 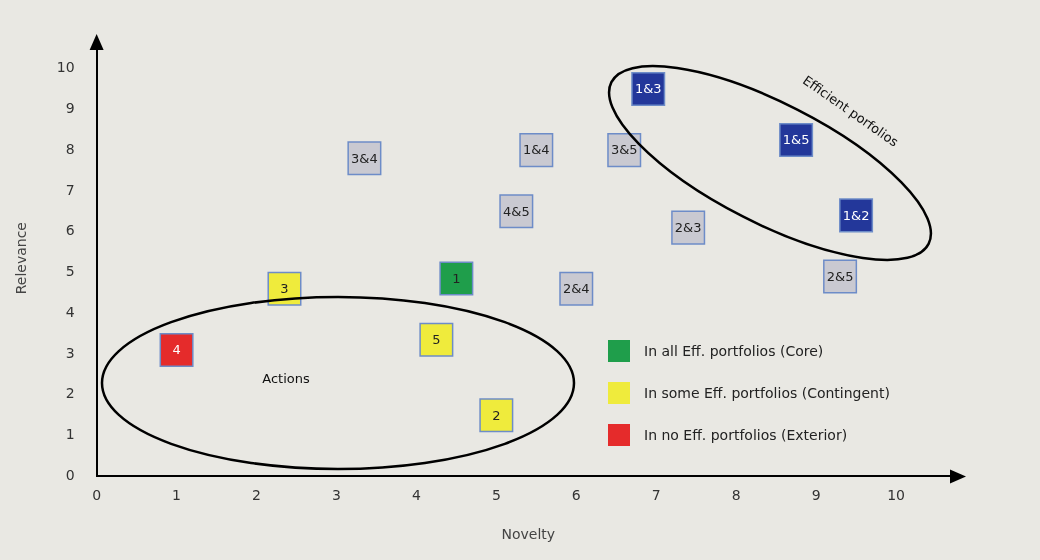 What do you see at coordinates (256, 495) in the screenshot?
I see `x-tick-label: 2` at bounding box center [256, 495].